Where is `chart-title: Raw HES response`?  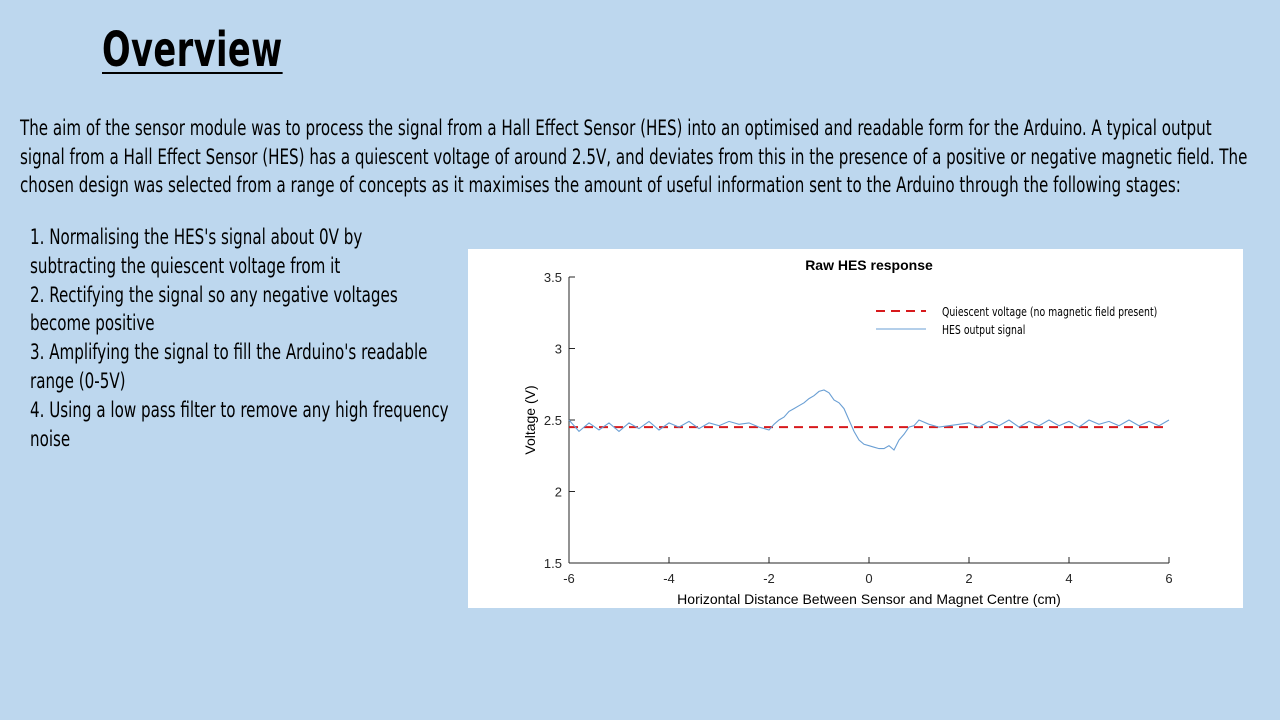
chart-title: Raw HES response is located at coordinates (869, 265).